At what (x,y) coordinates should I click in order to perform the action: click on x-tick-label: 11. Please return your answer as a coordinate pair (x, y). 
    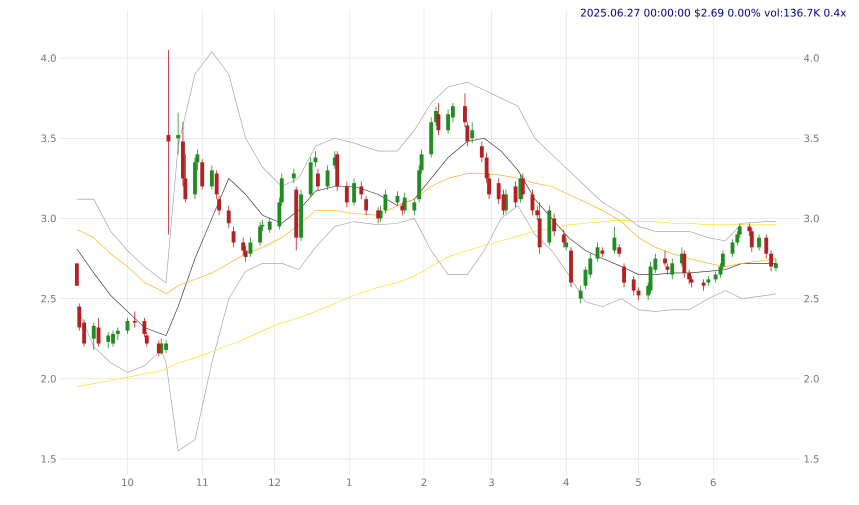
    Looking at the image, I should click on (202, 482).